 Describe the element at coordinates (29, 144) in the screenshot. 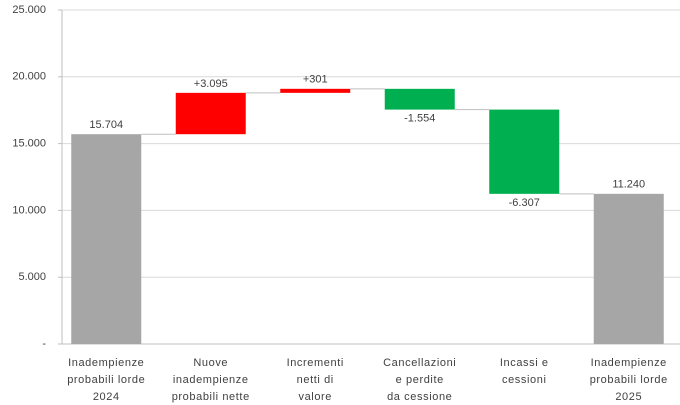

I see `y-tick-label: 15.000` at that location.